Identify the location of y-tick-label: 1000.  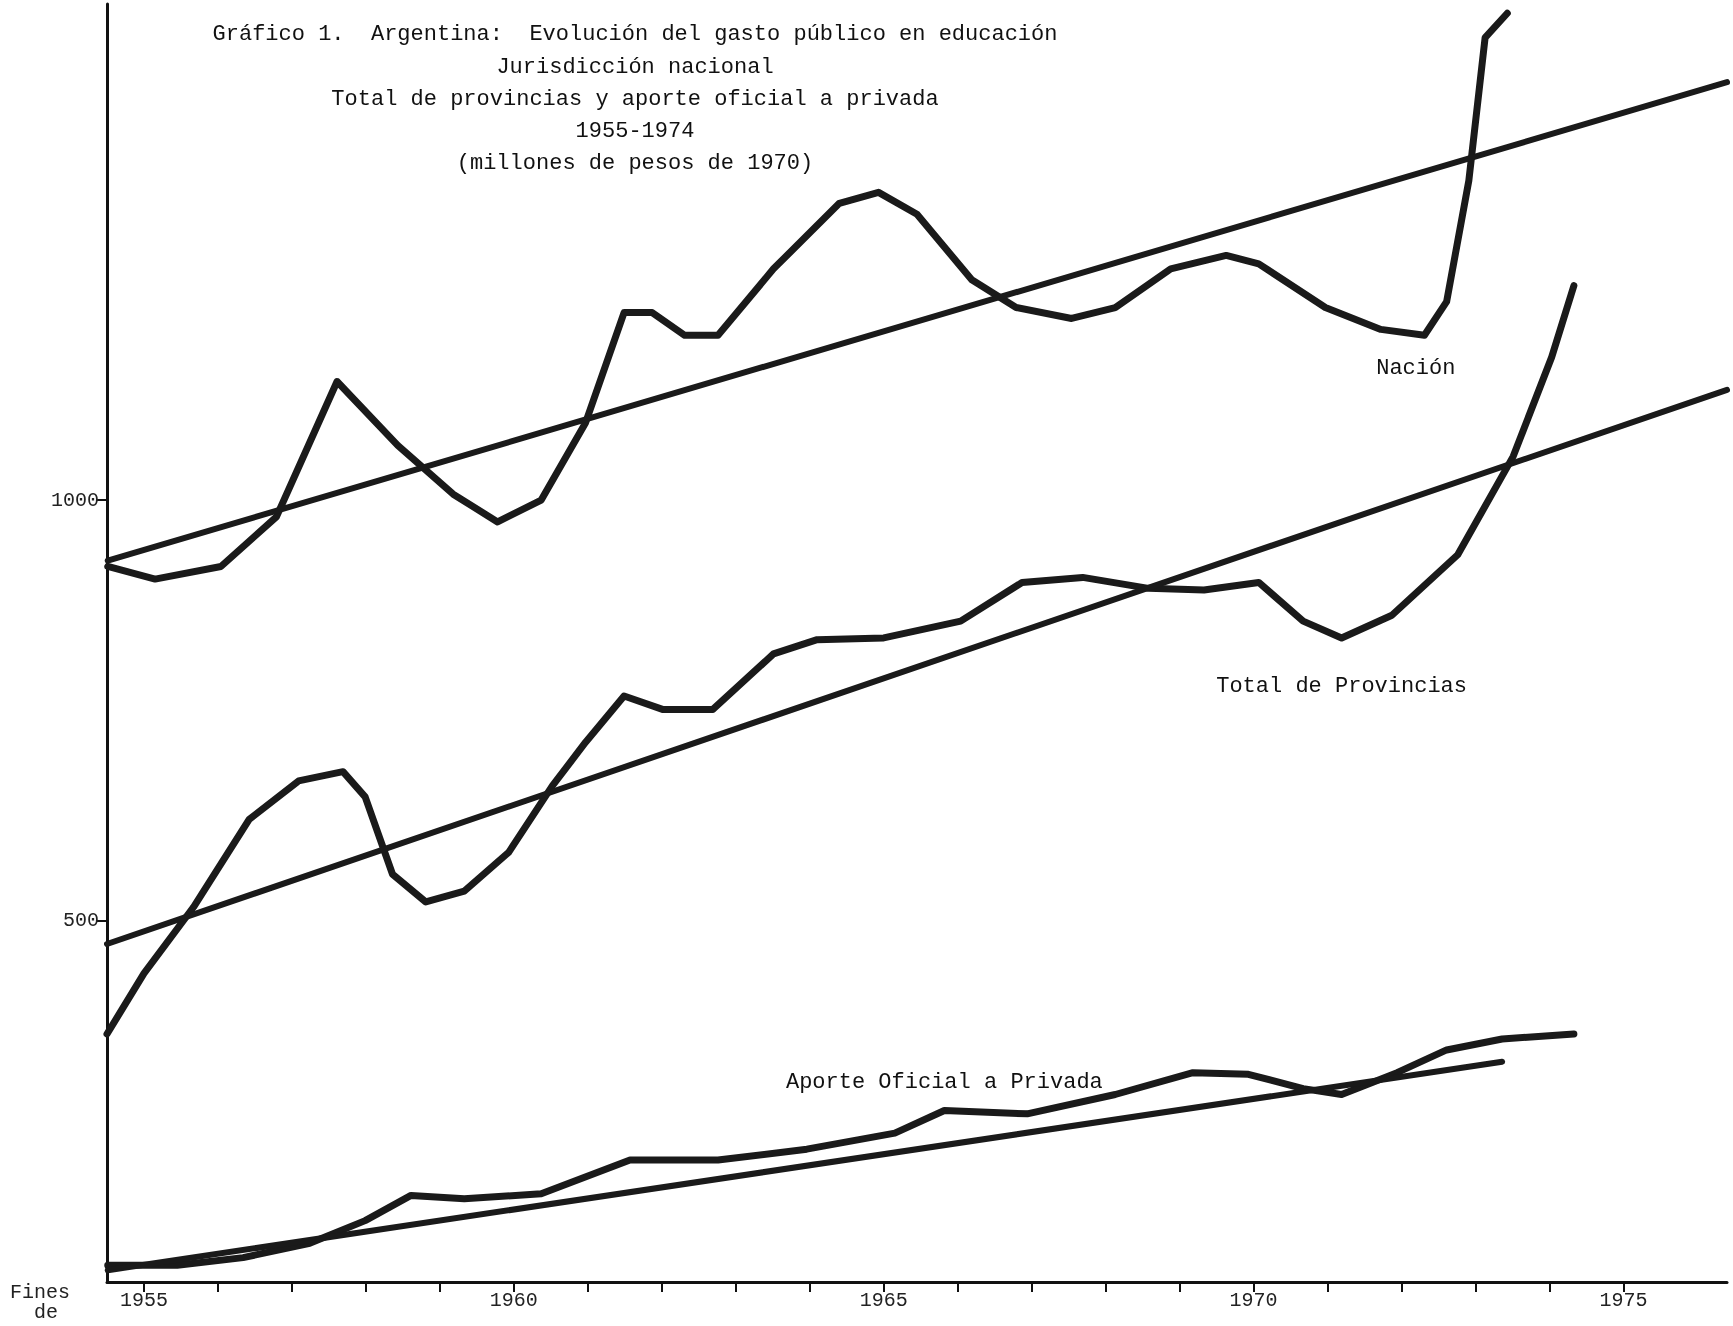
(74, 500).